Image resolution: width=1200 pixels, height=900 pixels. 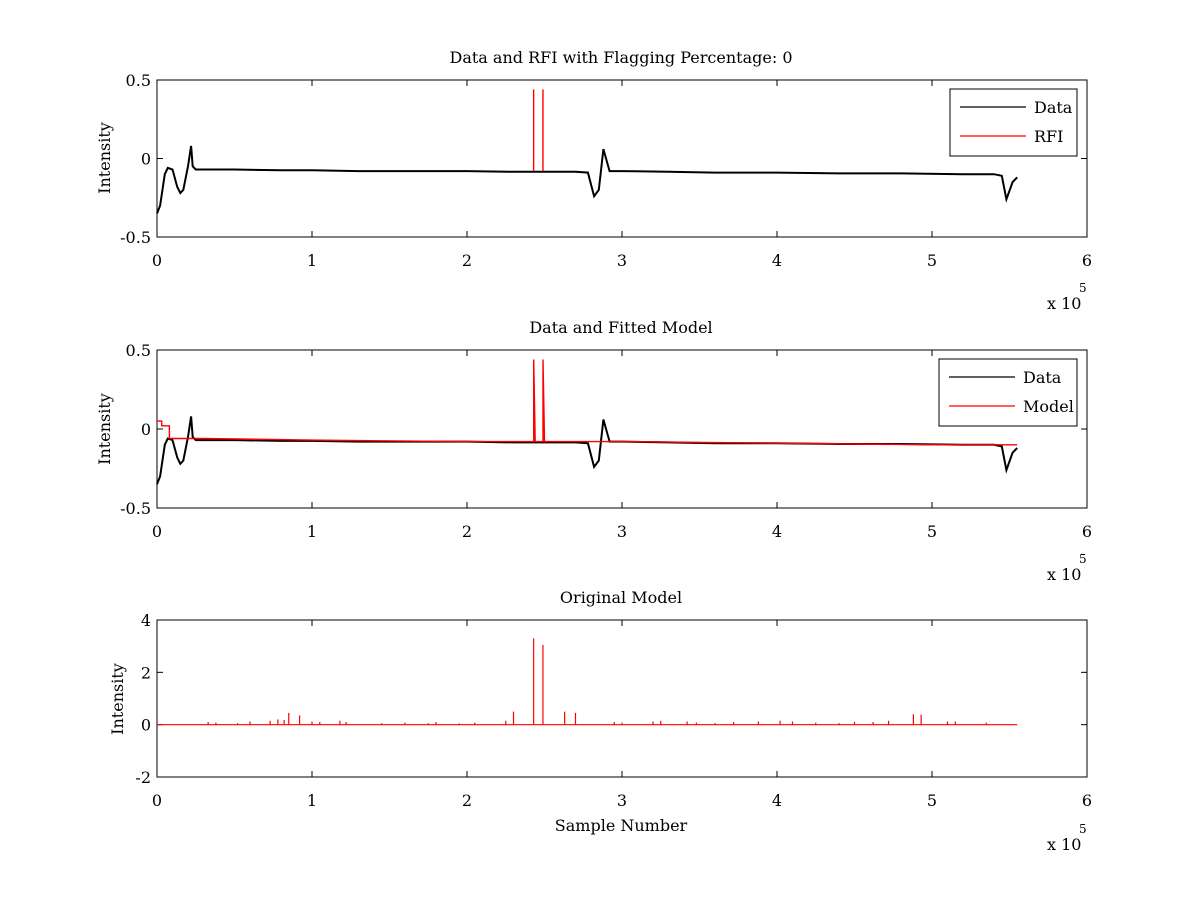 I want to click on y-tick-label: 4, so click(x=146, y=620).